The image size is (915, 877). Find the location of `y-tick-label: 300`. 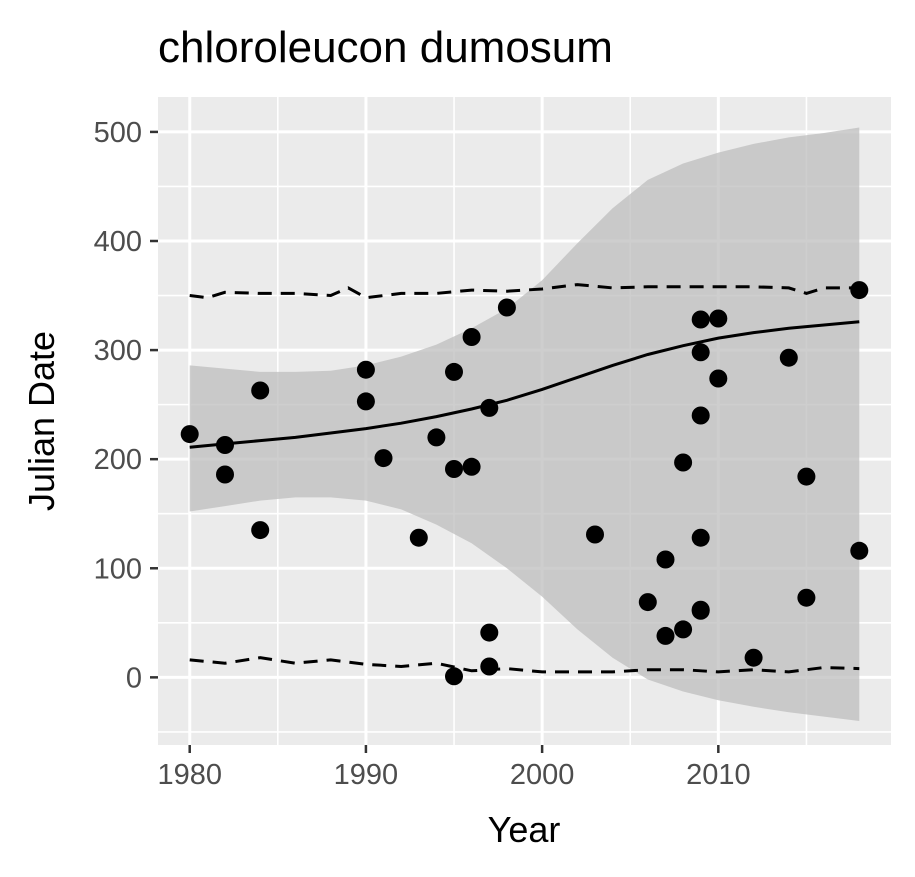

y-tick-label: 300 is located at coordinates (118, 351).